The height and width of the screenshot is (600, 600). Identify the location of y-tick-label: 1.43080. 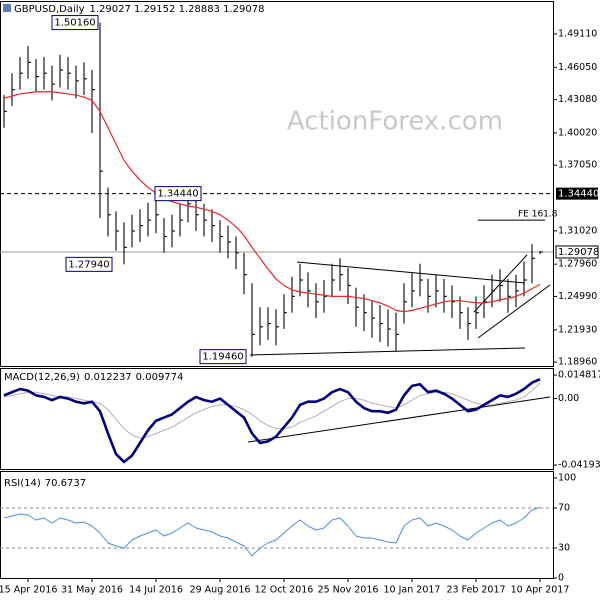
(577, 99).